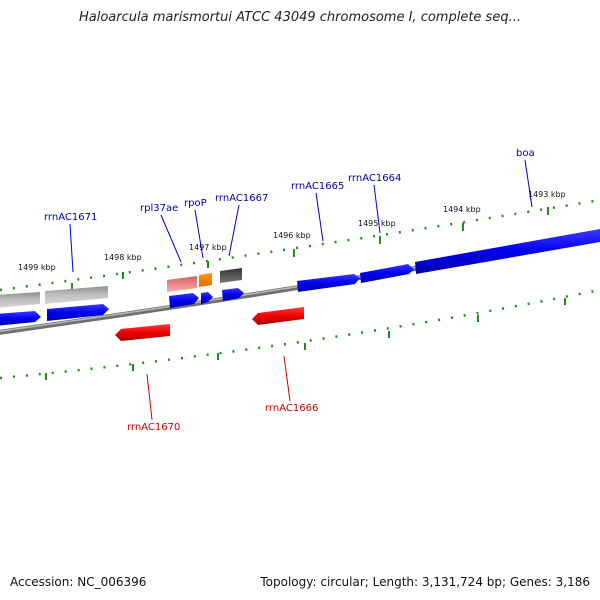 The image size is (600, 600). I want to click on scale-label: 1496 kbp, so click(292, 235).